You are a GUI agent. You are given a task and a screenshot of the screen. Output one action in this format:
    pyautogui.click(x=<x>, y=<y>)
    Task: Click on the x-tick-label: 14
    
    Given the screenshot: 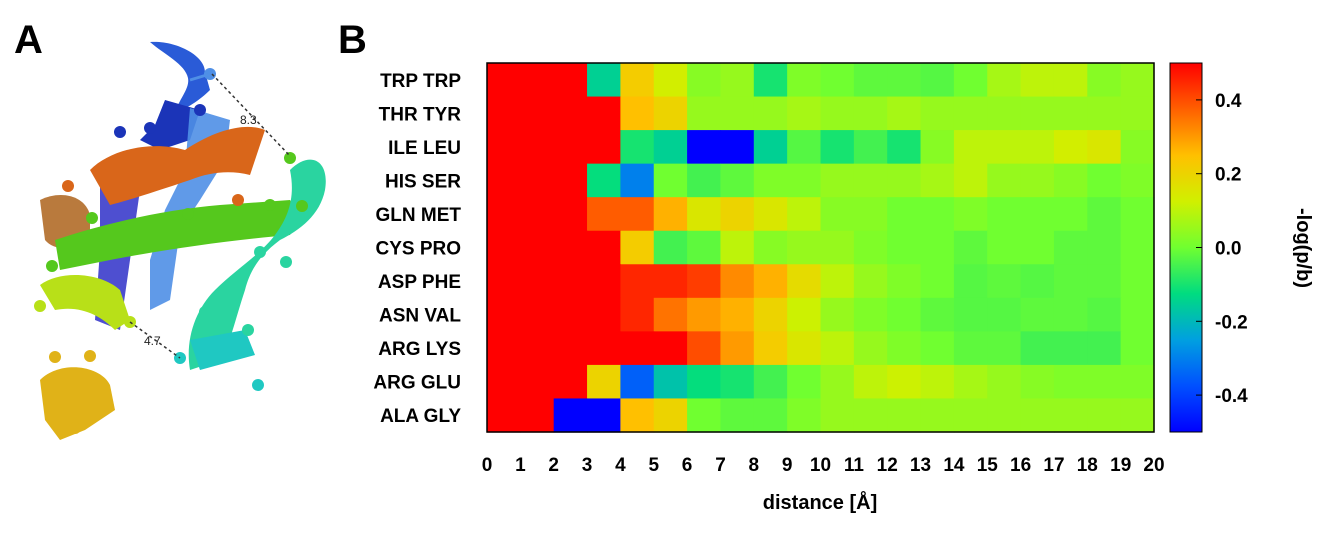 What is the action you would take?
    pyautogui.click(x=954, y=465)
    